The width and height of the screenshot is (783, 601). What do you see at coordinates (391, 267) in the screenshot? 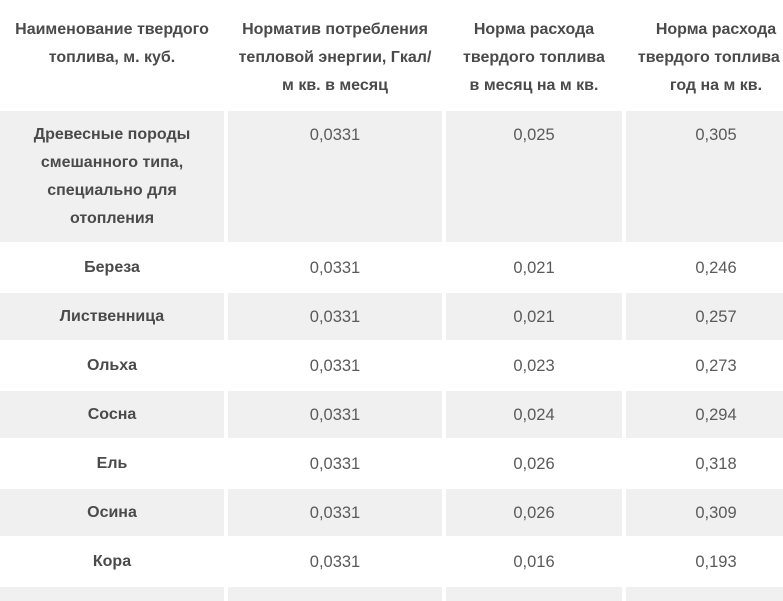
I see `table-row: Береза 0,0331 0,021 0,246` at bounding box center [391, 267].